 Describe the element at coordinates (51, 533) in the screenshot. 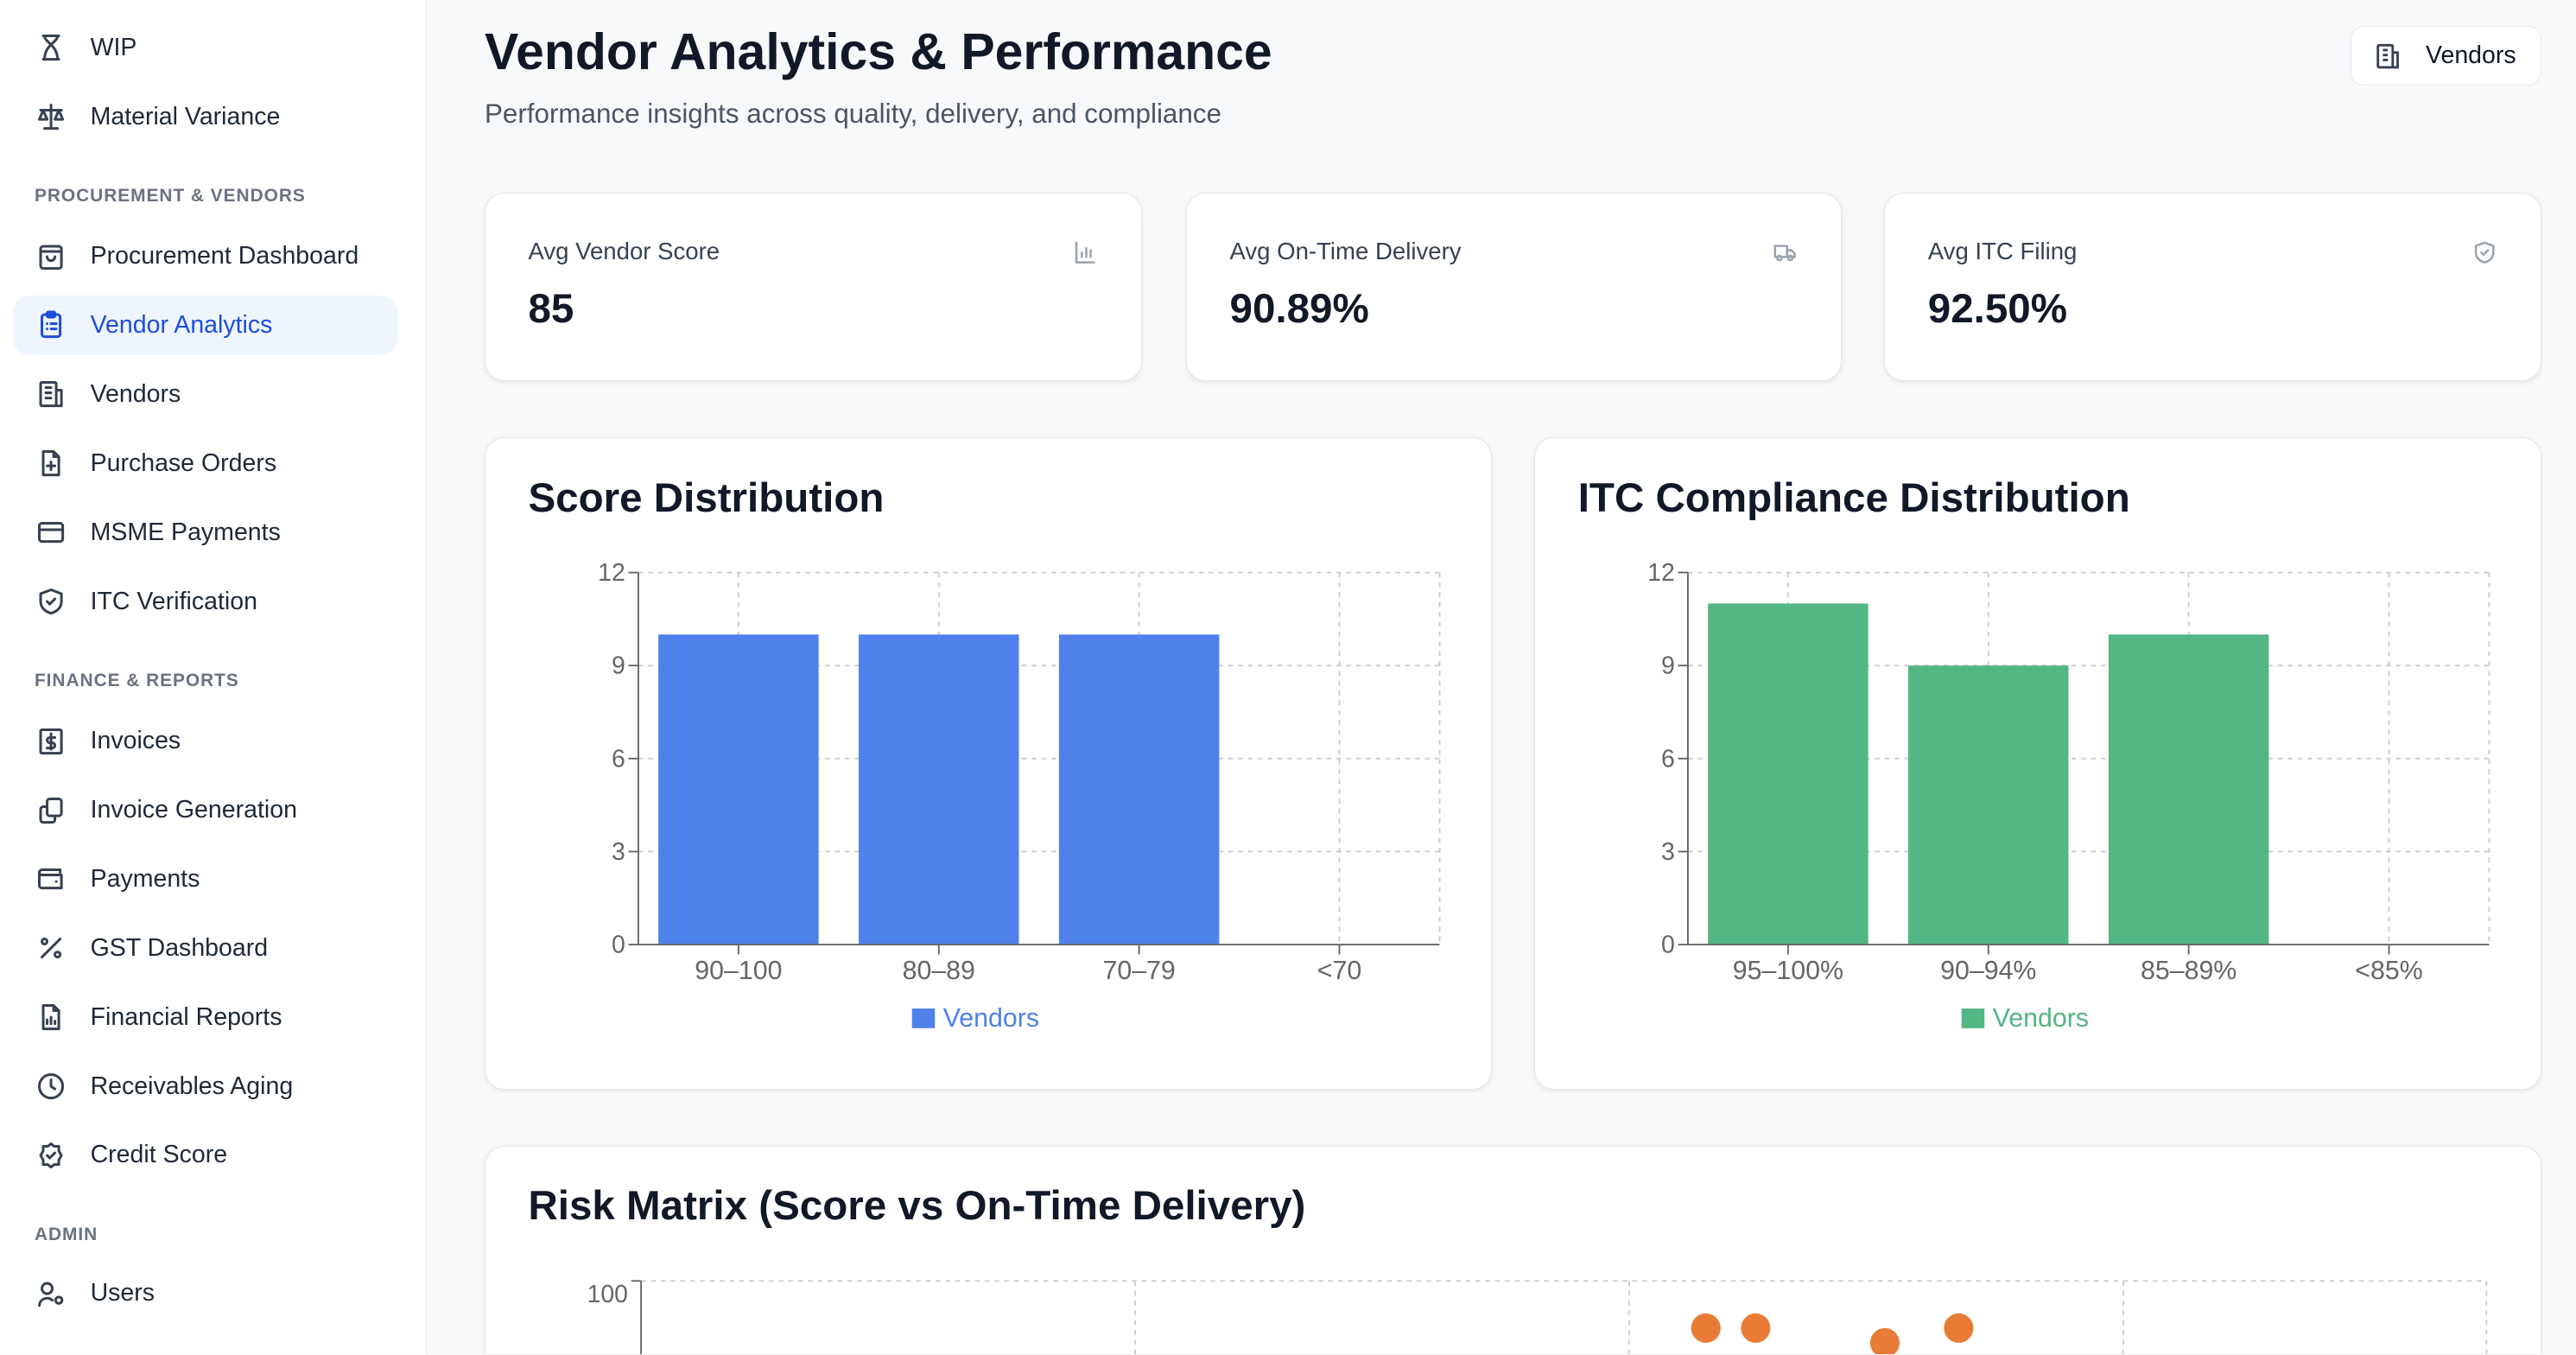

I see `credit-card-icon` at that location.